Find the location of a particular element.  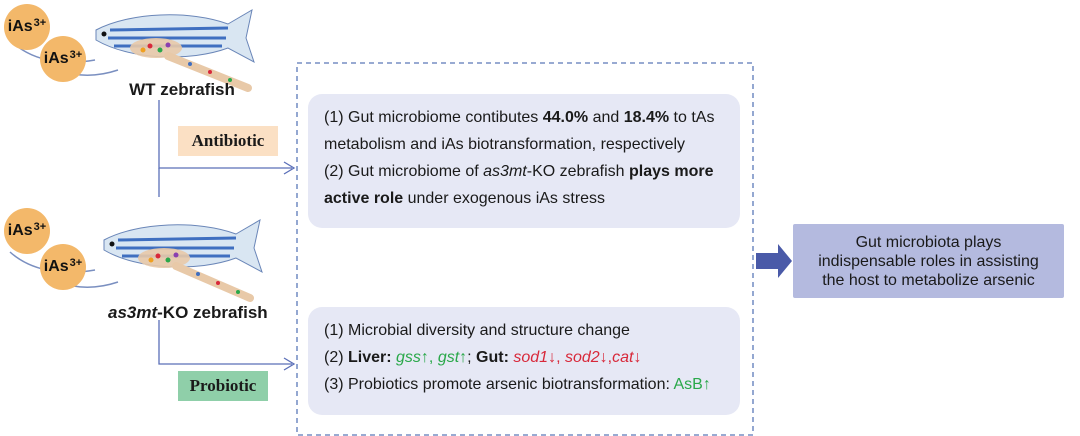

as3mt-ko-zebrafish-label: as3mt-KO zebrafish is located at coordinates (188, 312).